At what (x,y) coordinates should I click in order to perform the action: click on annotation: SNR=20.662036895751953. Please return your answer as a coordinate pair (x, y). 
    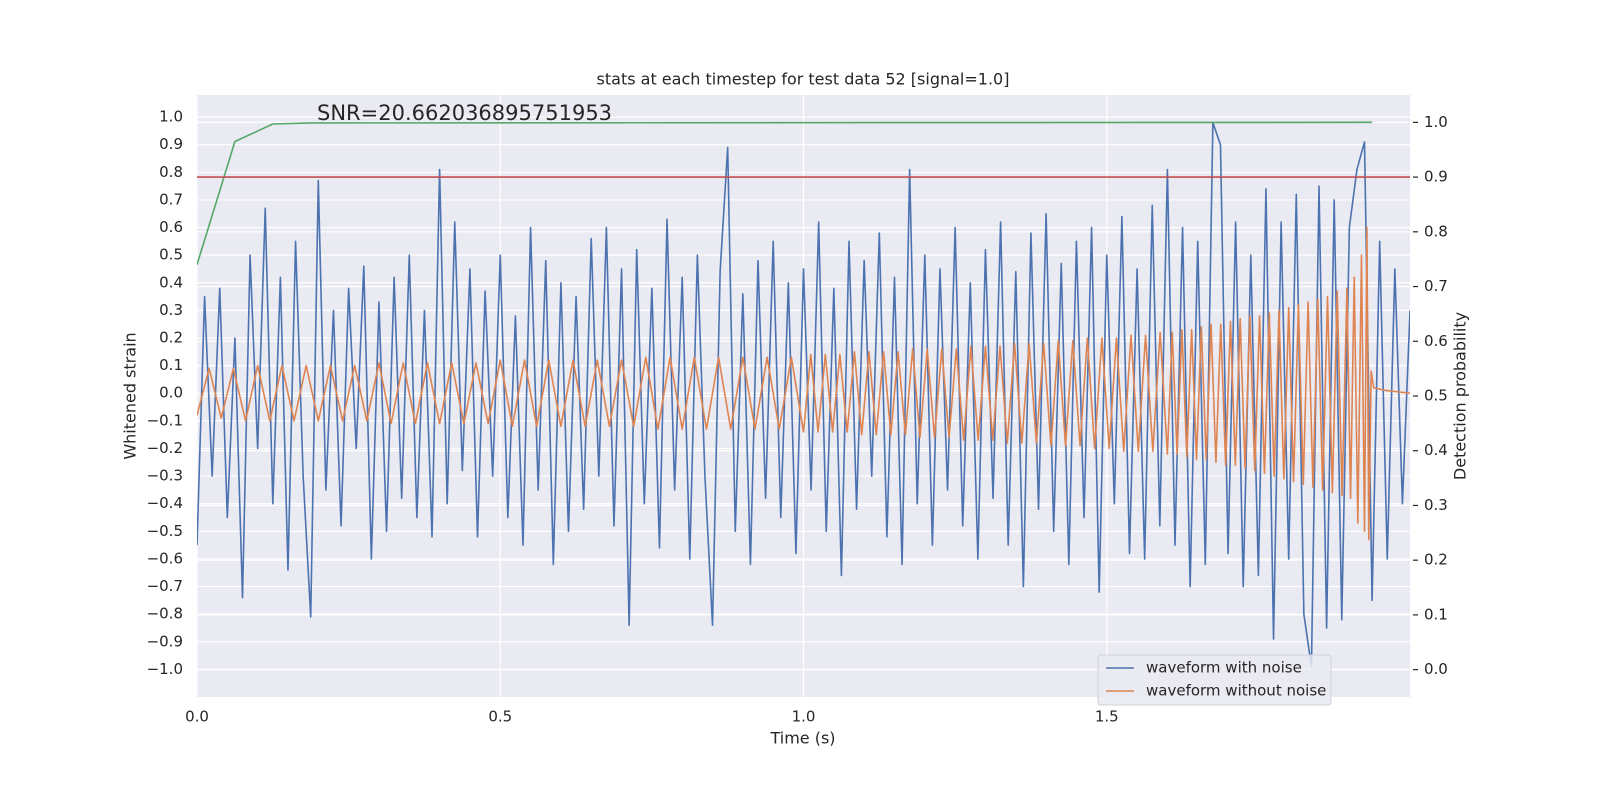
    Looking at the image, I should click on (464, 113).